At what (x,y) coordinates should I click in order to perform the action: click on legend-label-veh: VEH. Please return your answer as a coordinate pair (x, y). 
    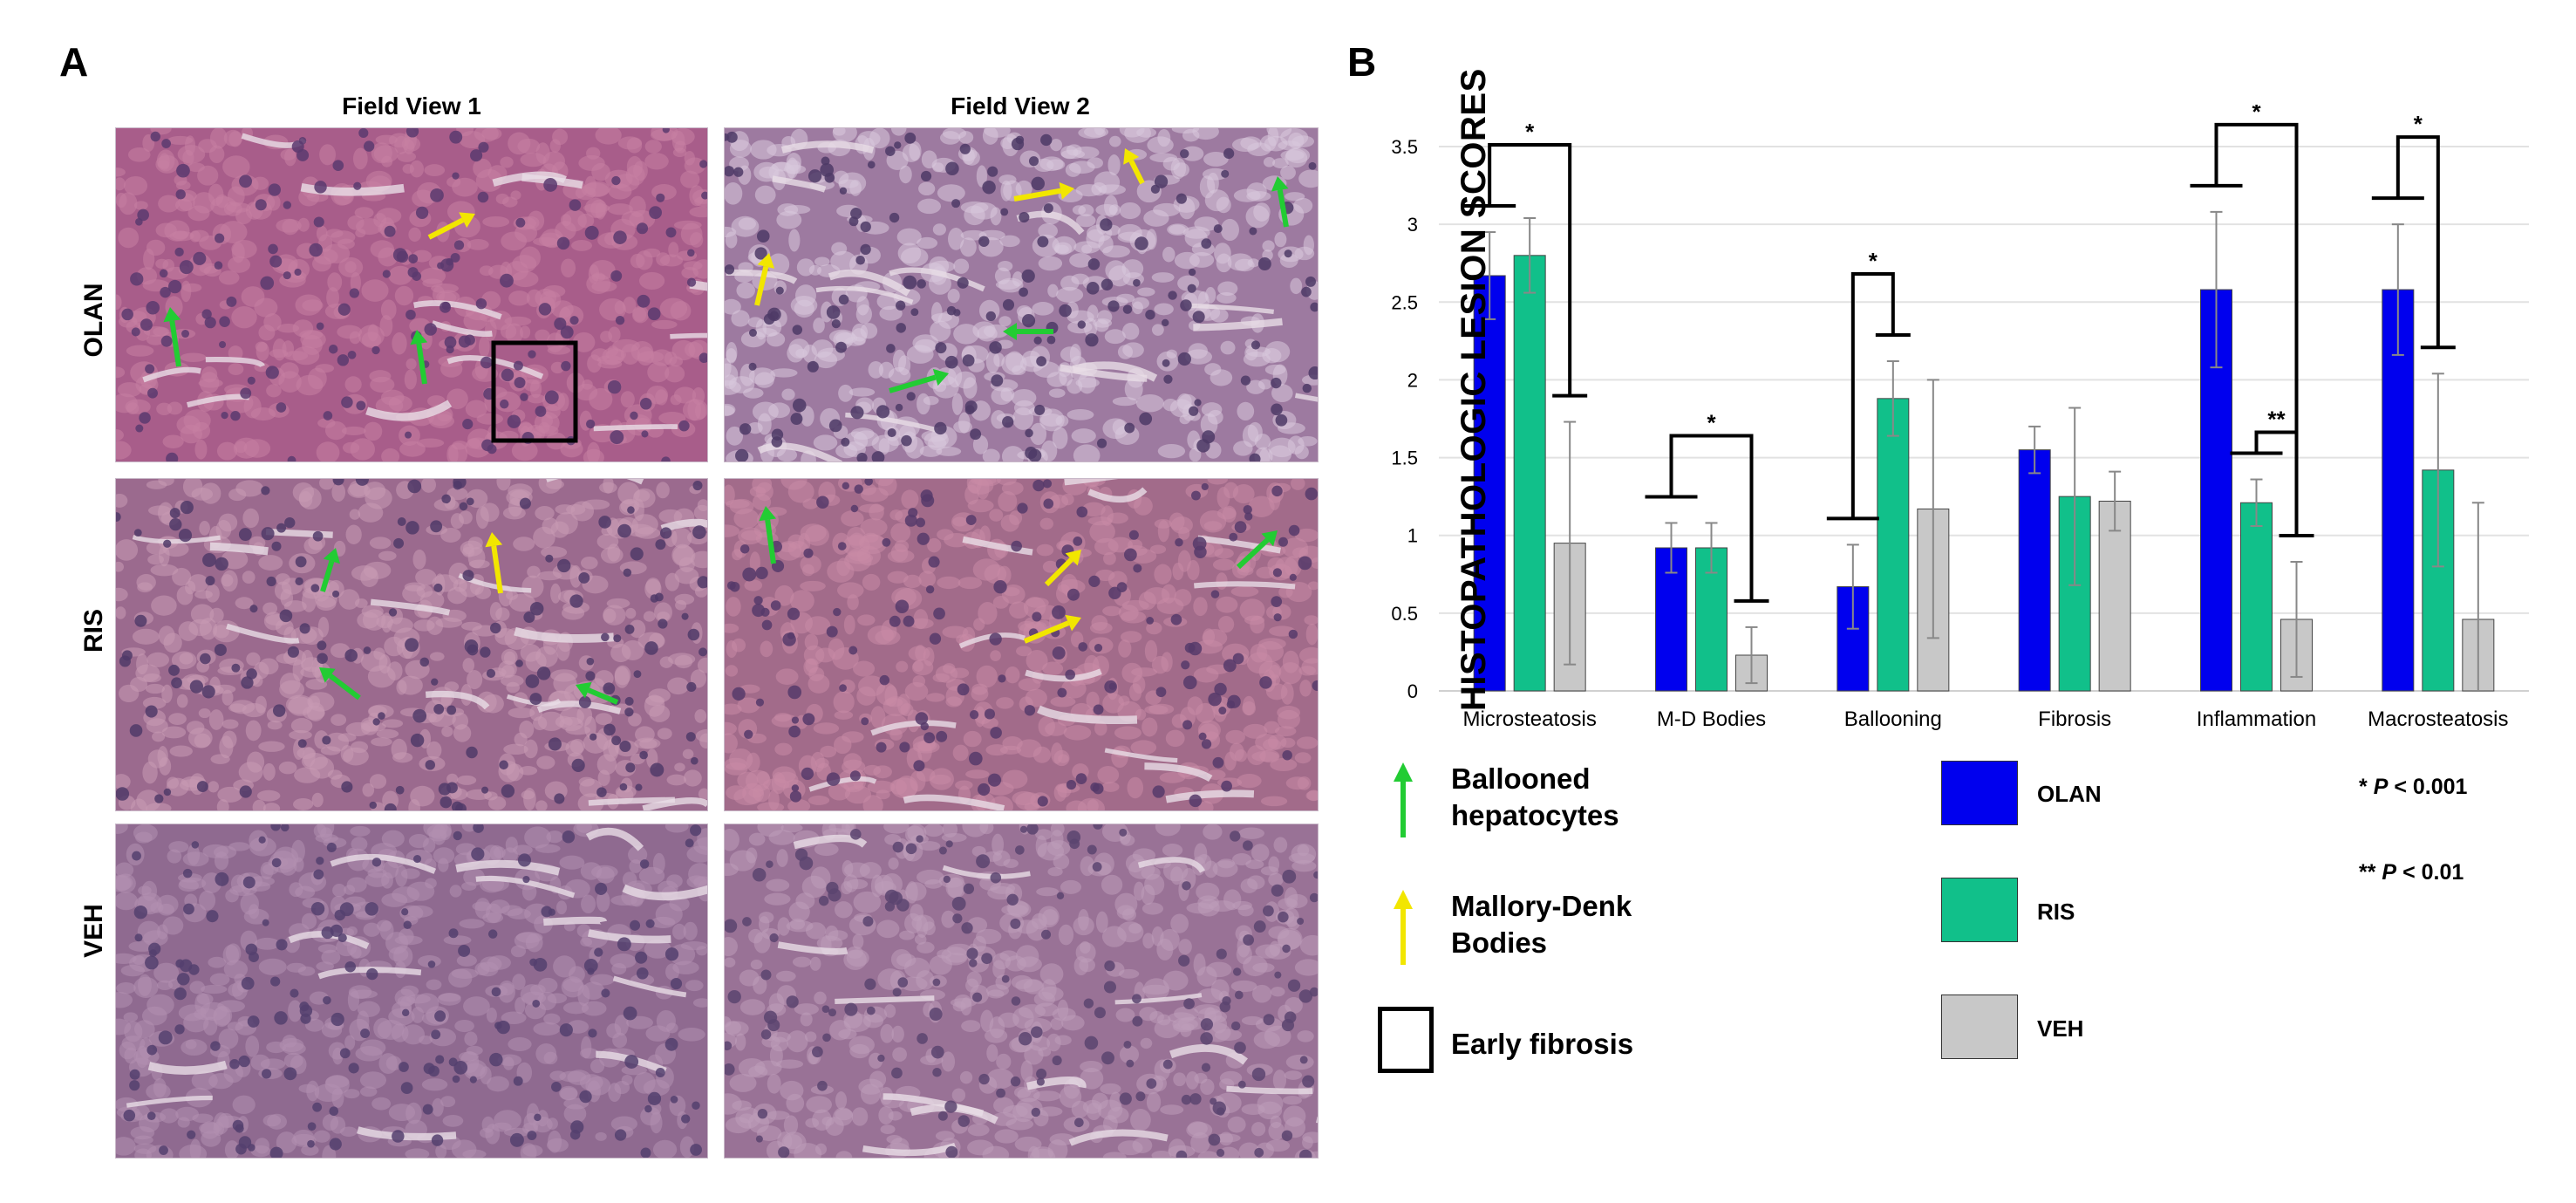
    Looking at the image, I should click on (2061, 1028).